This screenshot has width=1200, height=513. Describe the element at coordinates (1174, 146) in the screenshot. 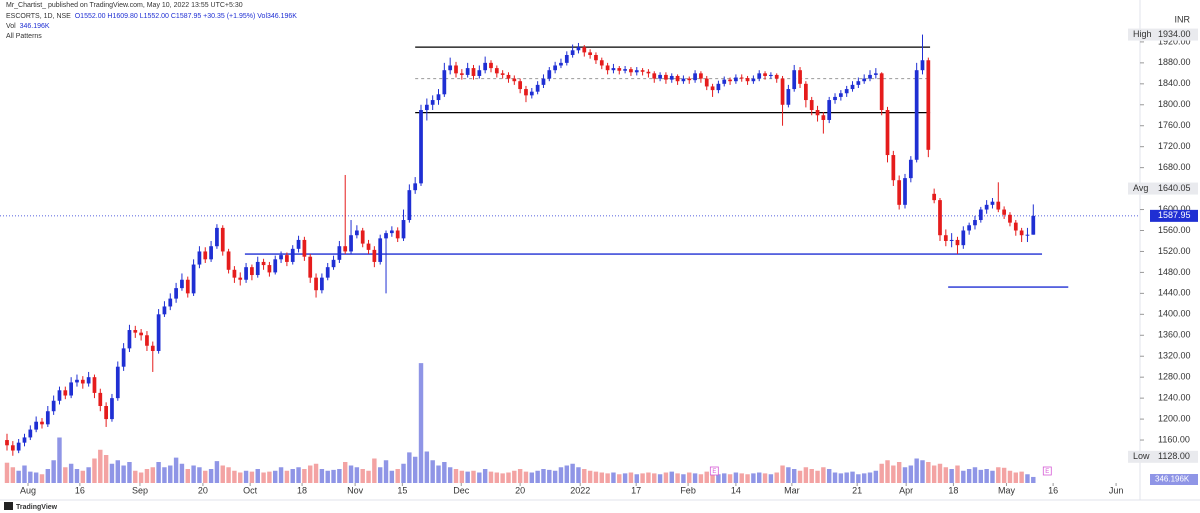

I see `y-tick-label: 1720.00` at that location.